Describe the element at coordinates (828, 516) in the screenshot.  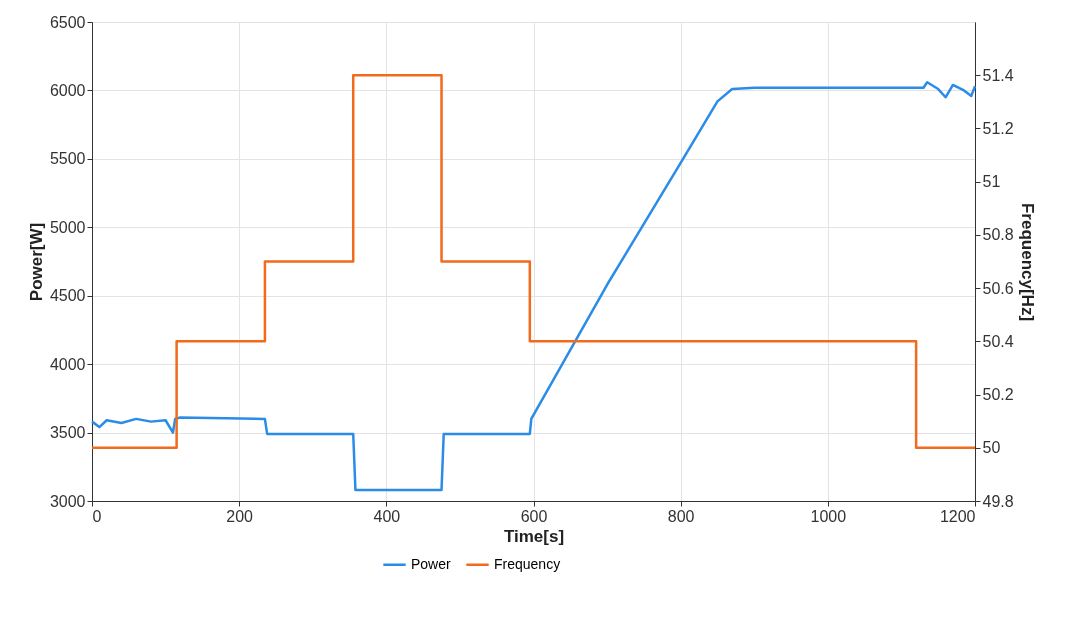
I see `x-tick-label: 1000` at that location.